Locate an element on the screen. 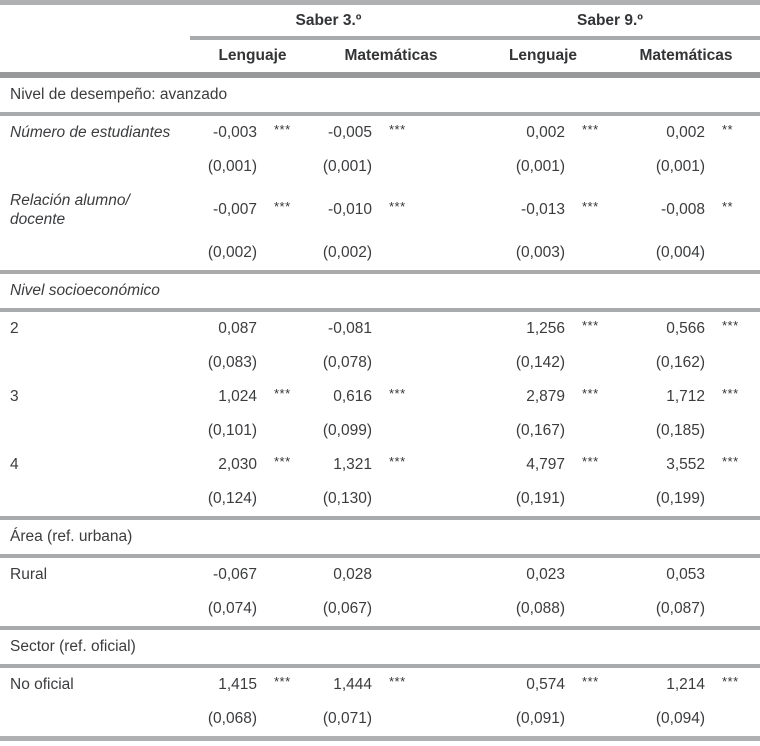 This screenshot has width=760, height=746. standard-error-value: (0,088) is located at coordinates (540, 608).